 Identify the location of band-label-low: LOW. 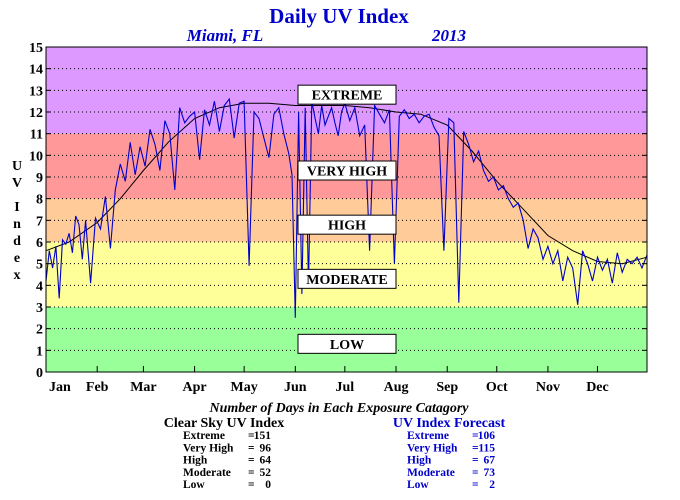
(347, 345).